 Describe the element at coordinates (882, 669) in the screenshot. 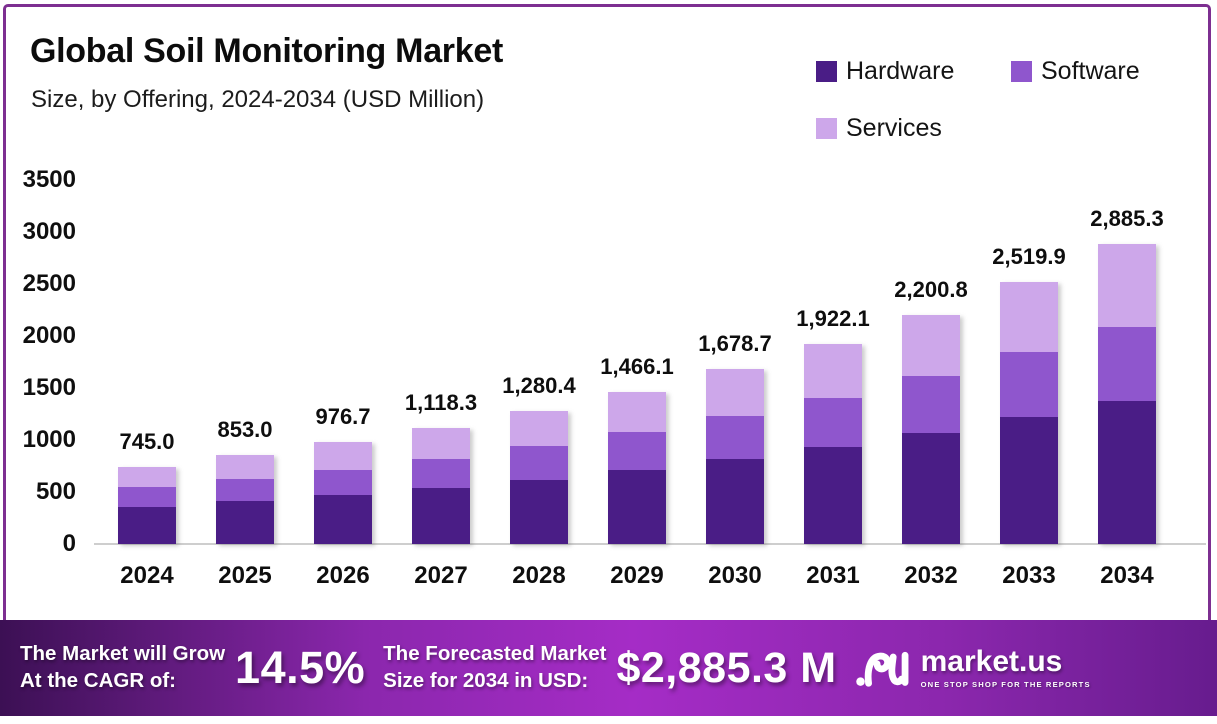

I see `market-us-logo-icon` at that location.